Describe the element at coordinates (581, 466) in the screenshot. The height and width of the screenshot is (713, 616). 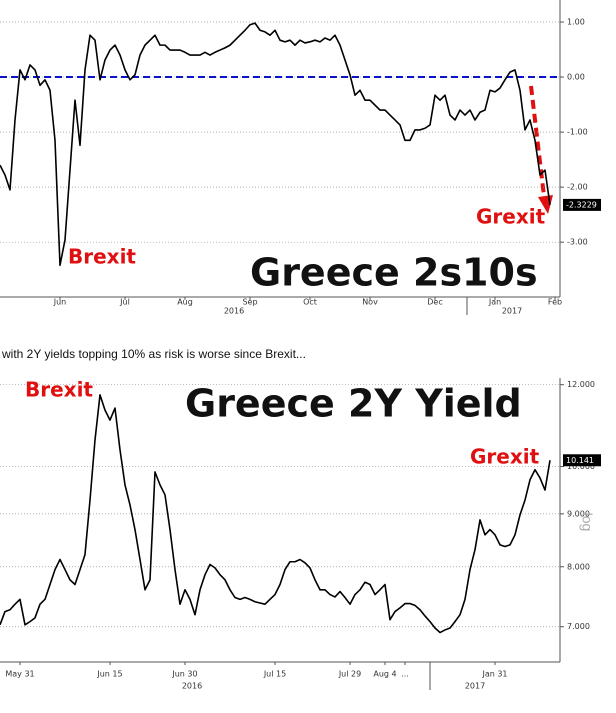
I see `y-tick-label: 10.000` at that location.